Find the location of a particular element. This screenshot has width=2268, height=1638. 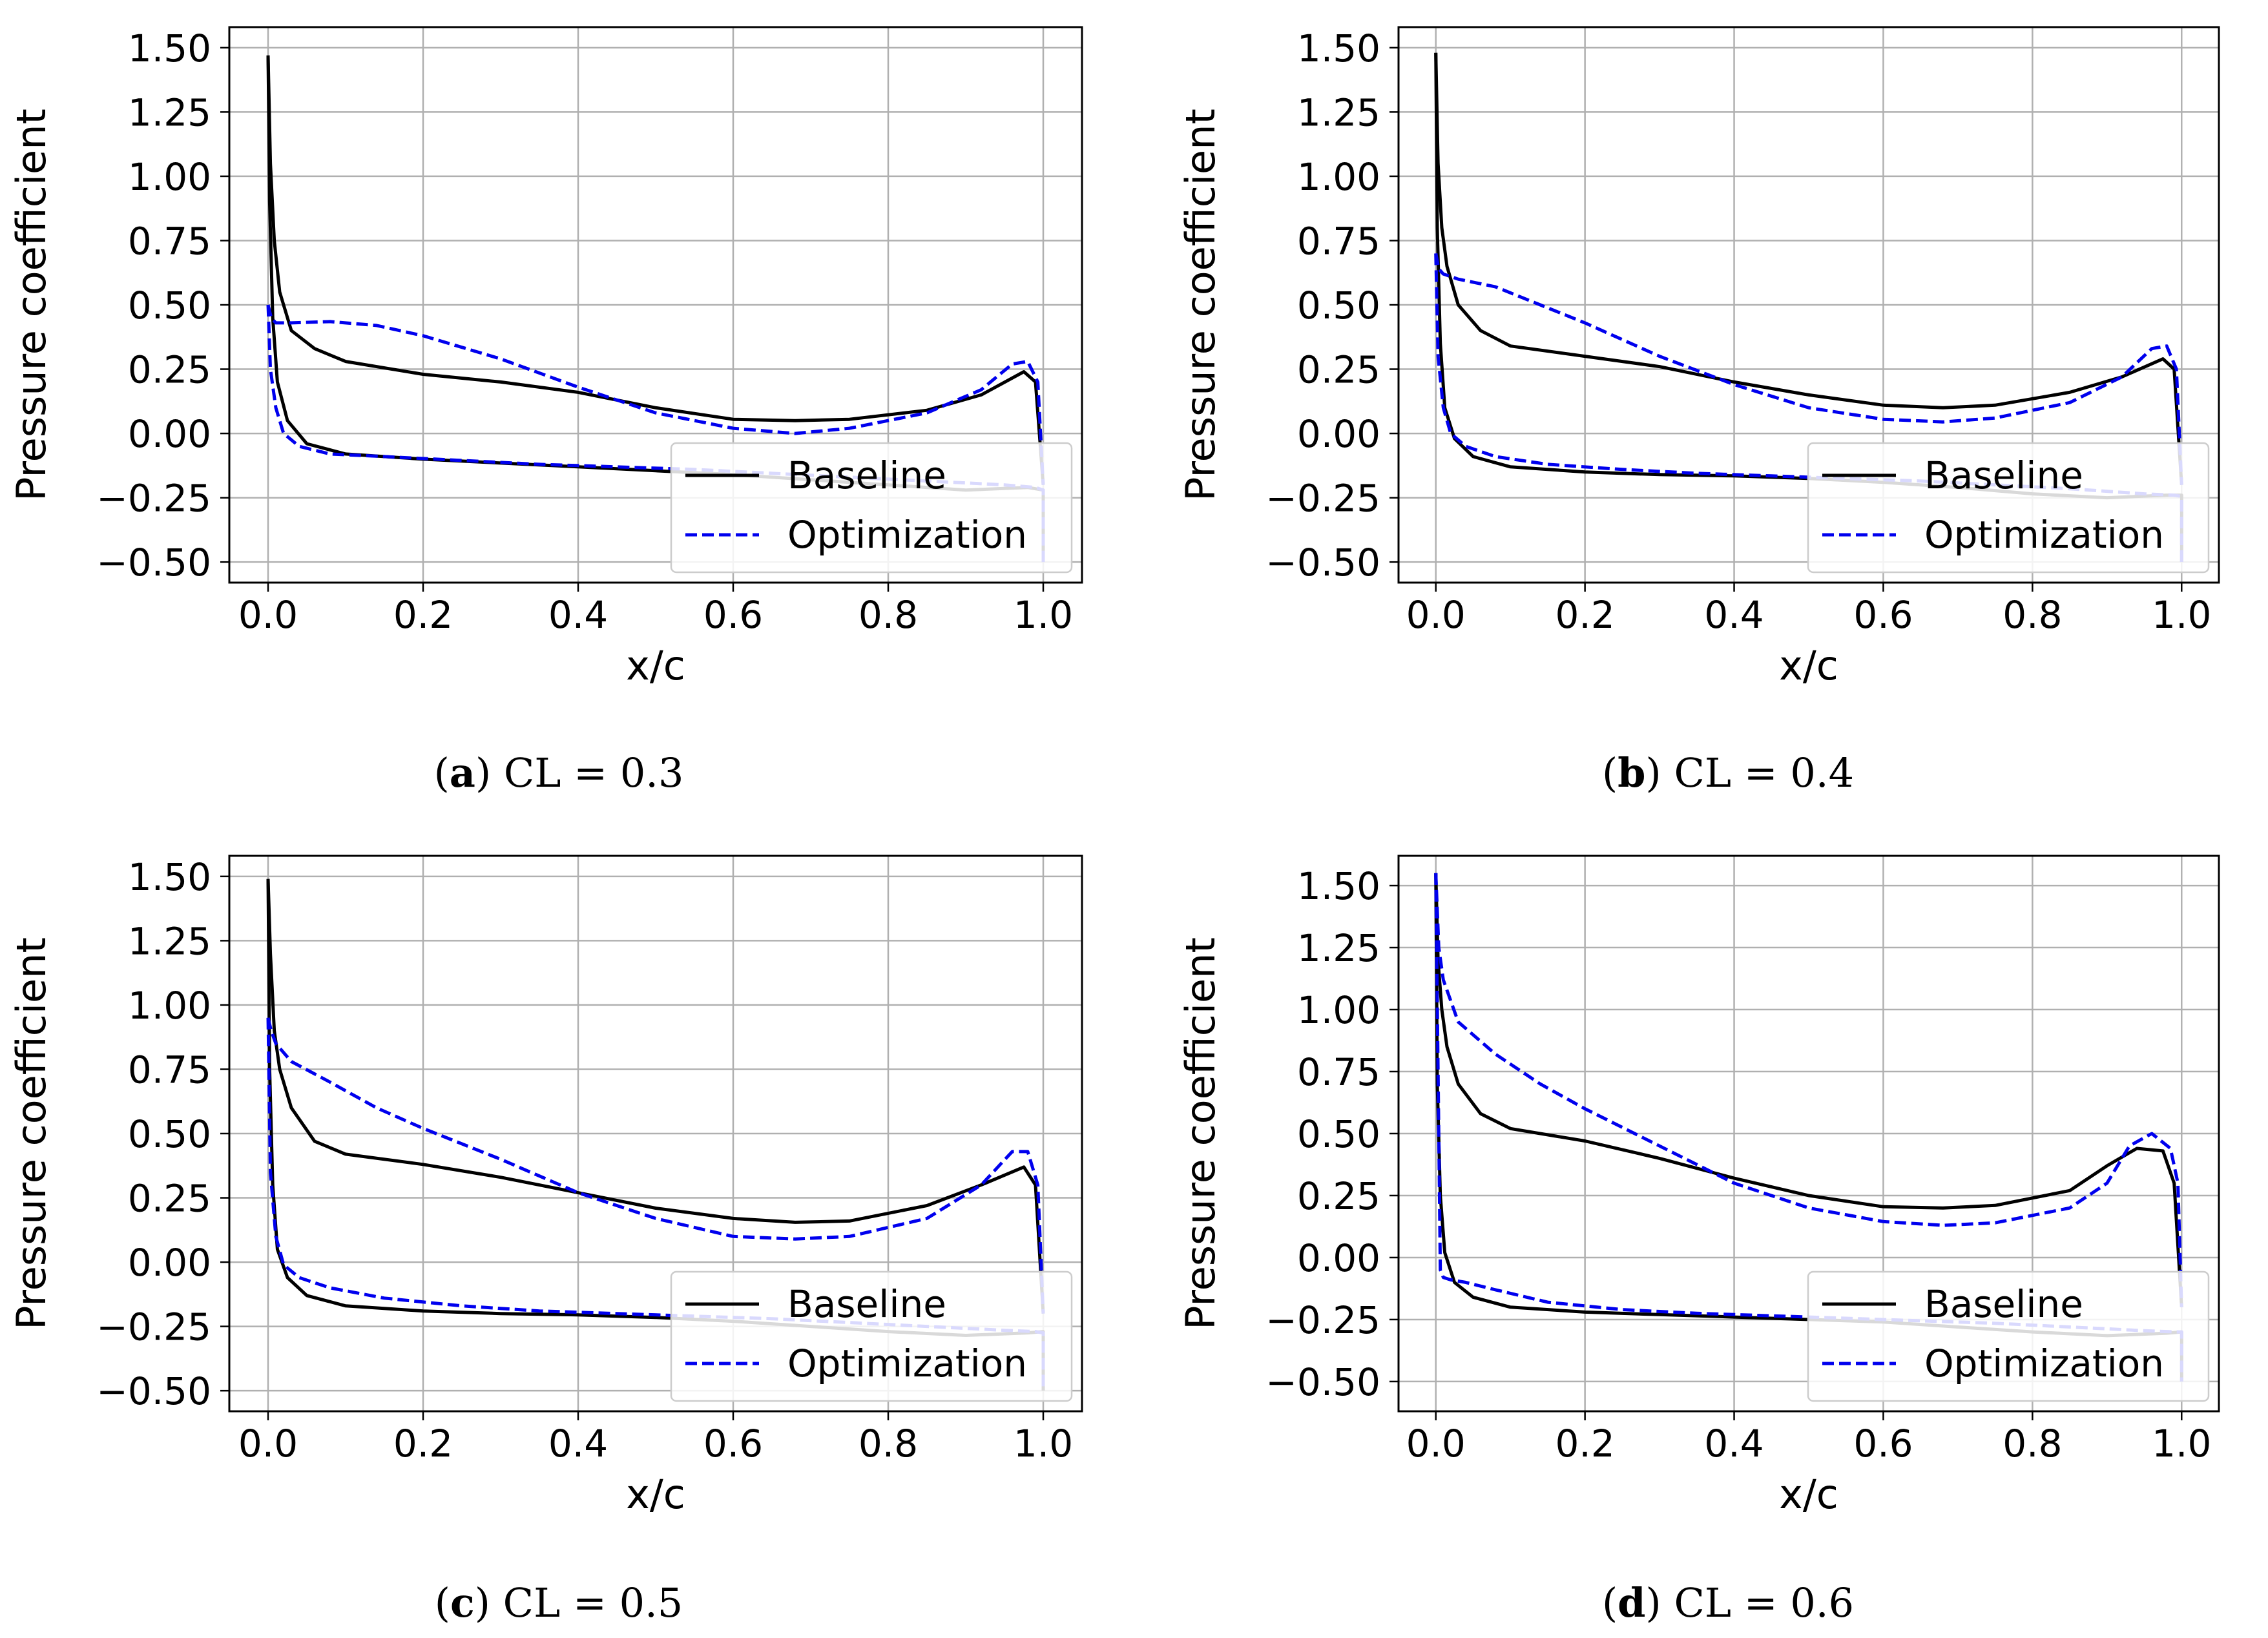

caption-b: (b) CL = 0.4 is located at coordinates (1728, 772).